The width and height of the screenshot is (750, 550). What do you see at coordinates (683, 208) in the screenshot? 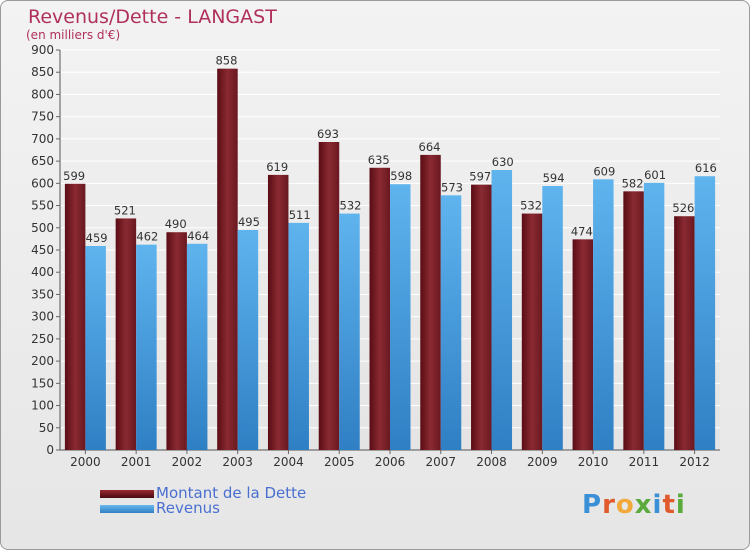
I see `data-label-debt-2012: 526` at bounding box center [683, 208].